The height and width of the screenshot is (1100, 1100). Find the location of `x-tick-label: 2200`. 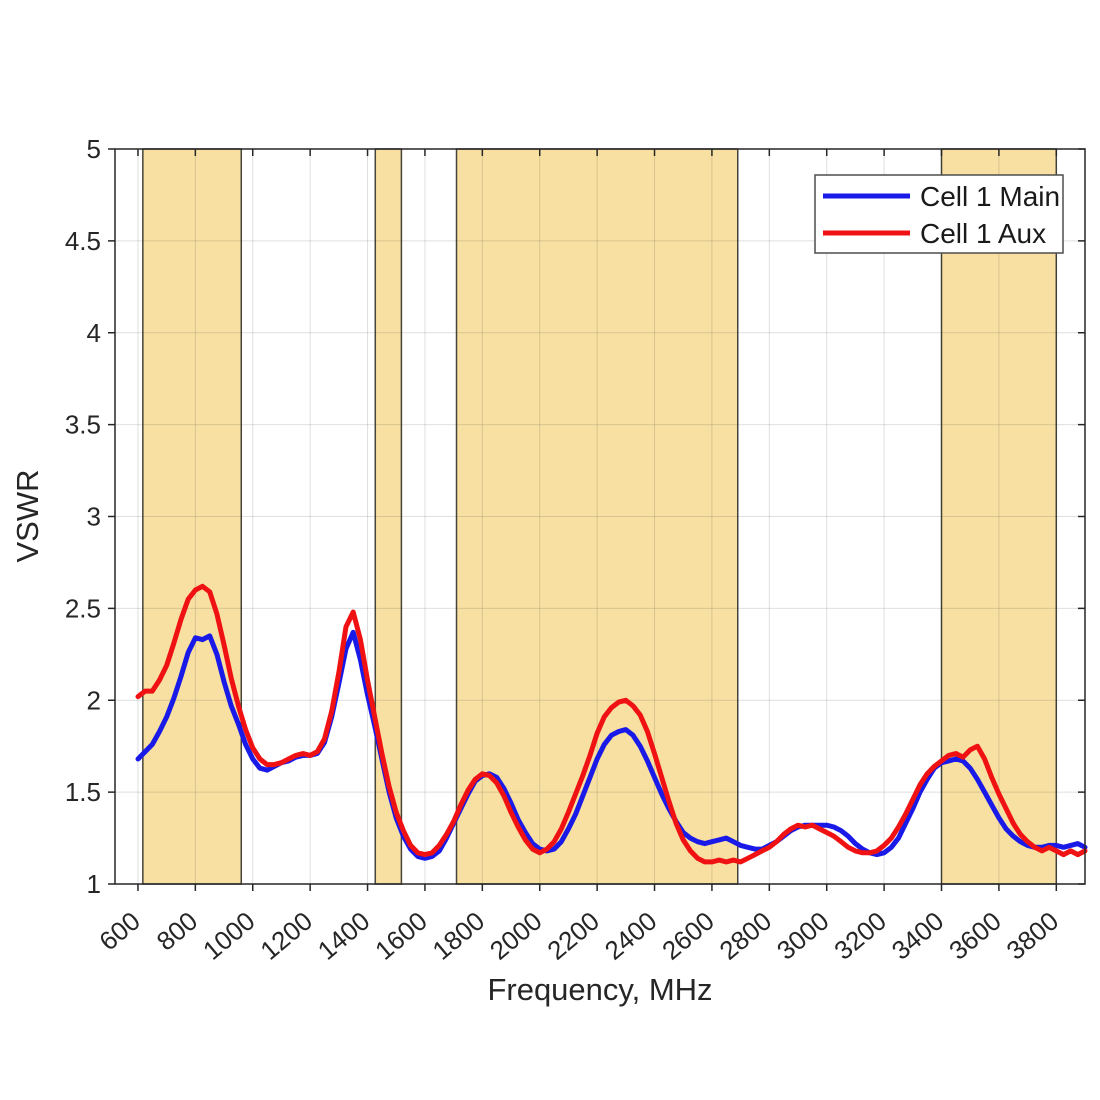

x-tick-label: 2200 is located at coordinates (573, 936).